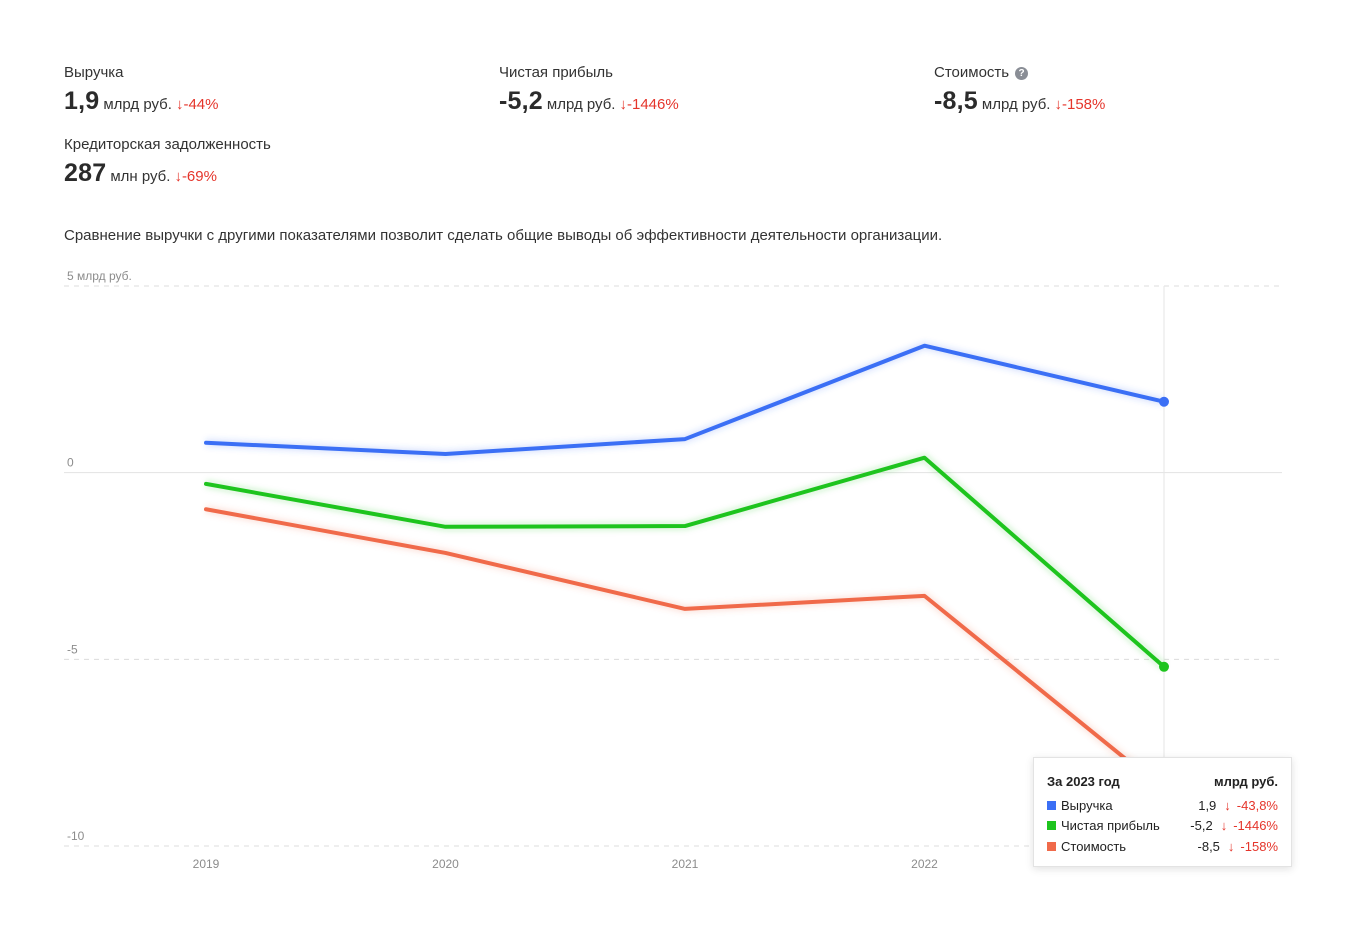  Describe the element at coordinates (685, 864) in the screenshot. I see `x-tick-label: 2021` at that location.